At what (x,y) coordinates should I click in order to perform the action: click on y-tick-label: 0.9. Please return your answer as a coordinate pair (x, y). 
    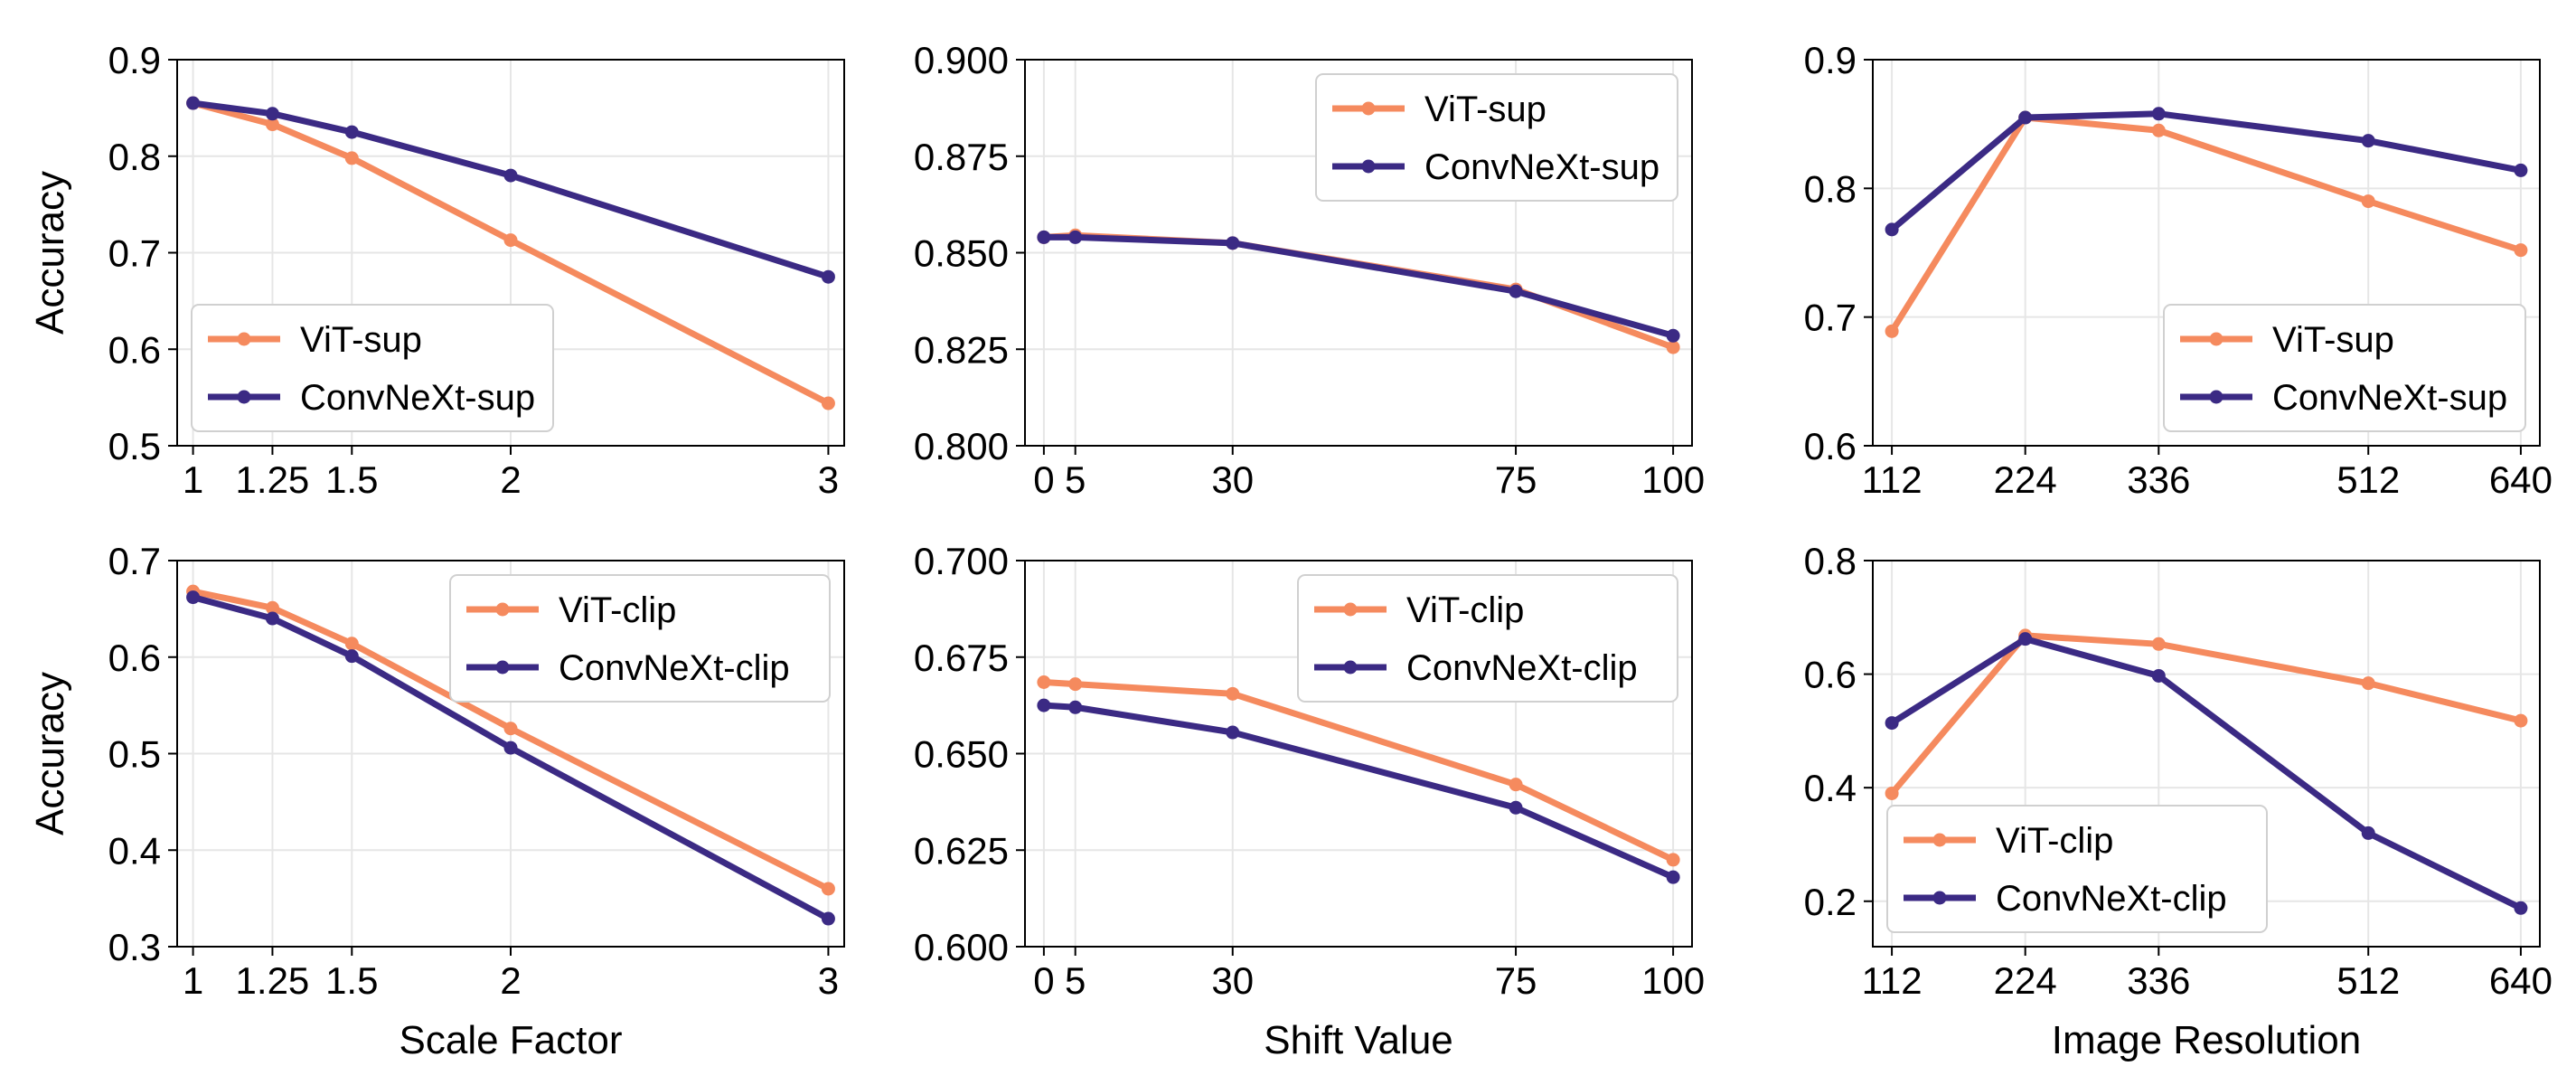
    Looking at the image, I should click on (134, 60).